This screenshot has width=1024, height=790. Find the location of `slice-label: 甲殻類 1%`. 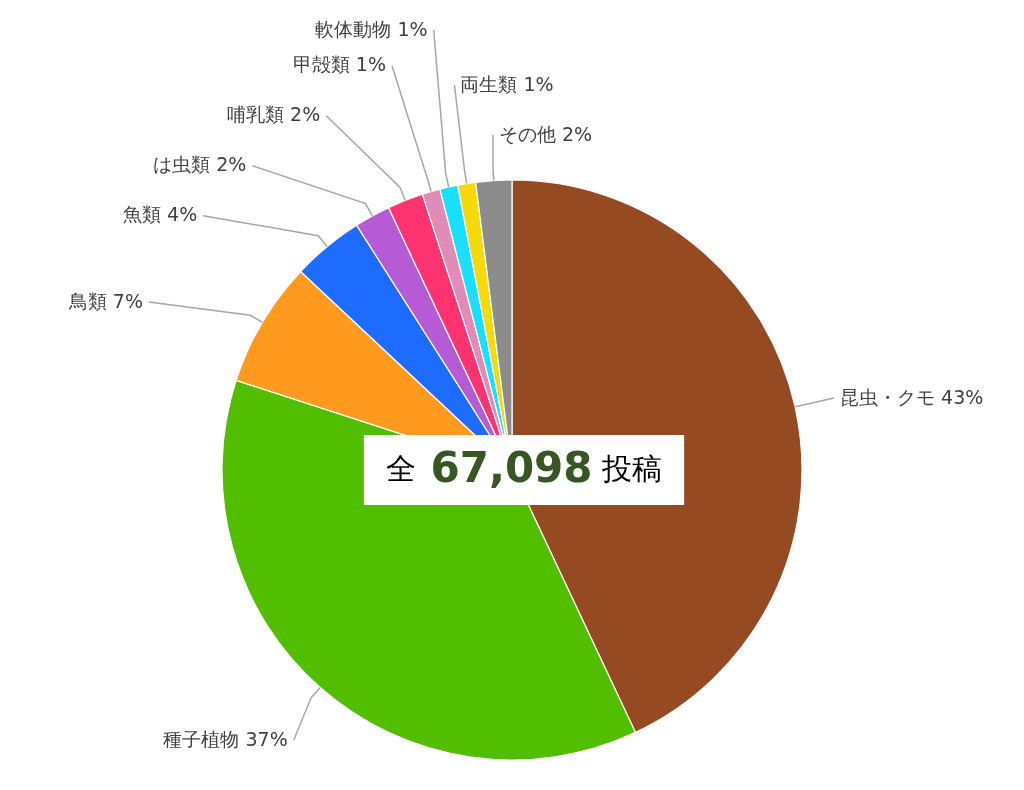

slice-label: 甲殻類 1% is located at coordinates (339, 64).